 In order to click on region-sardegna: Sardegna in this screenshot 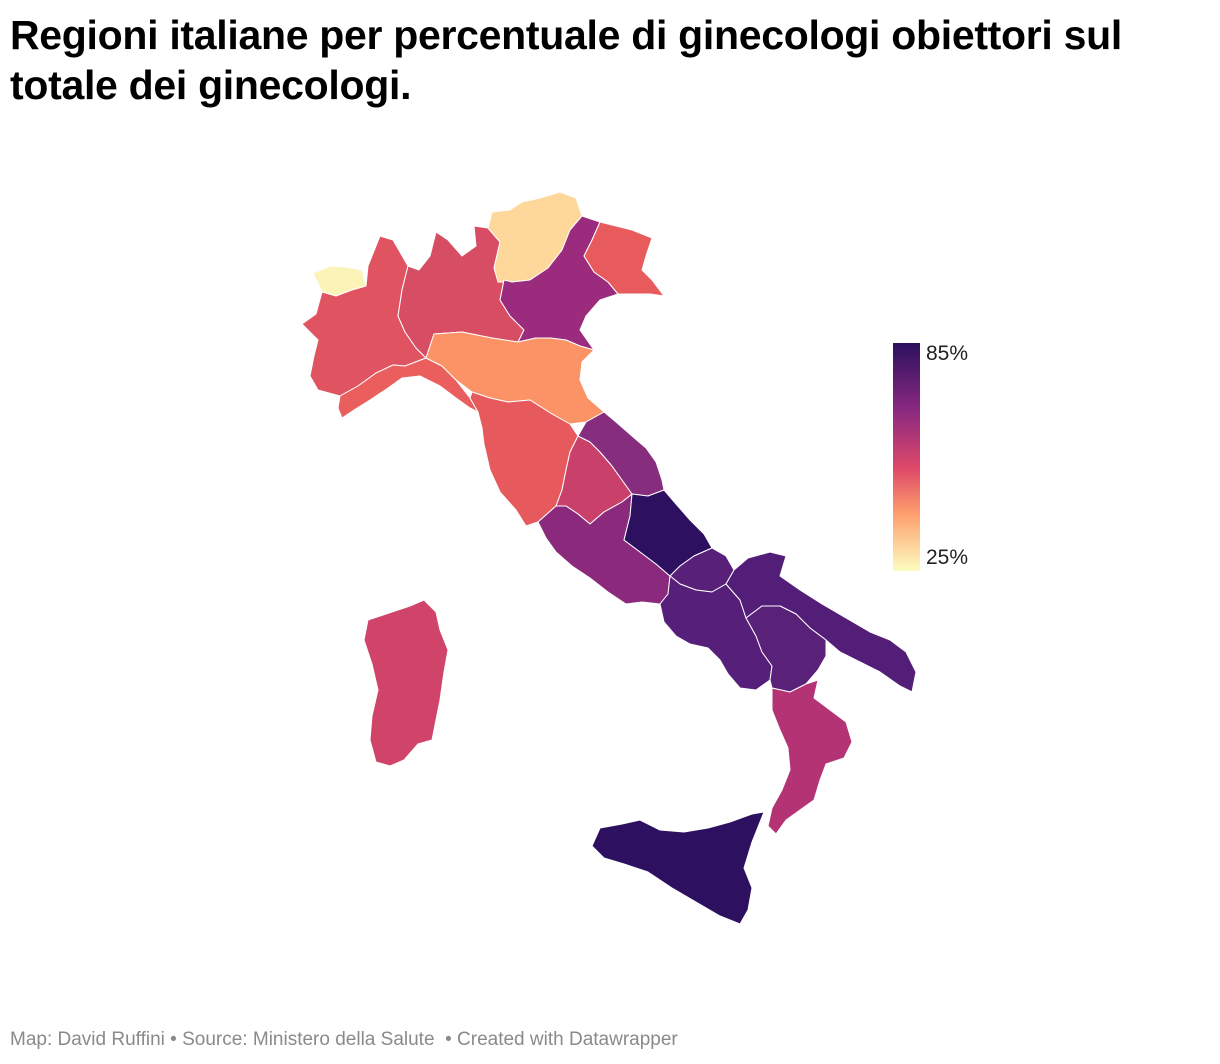, I will do `click(406, 683)`.